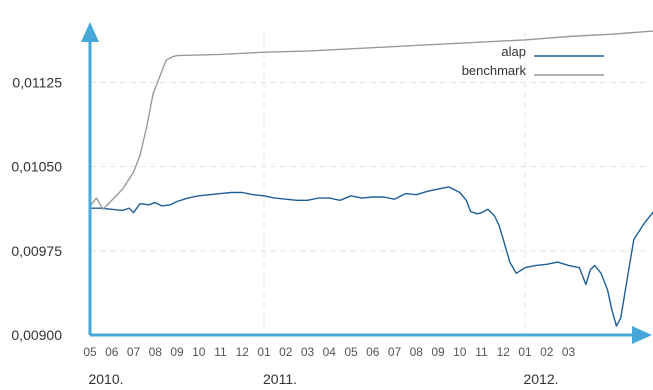  What do you see at coordinates (642, 335) in the screenshot?
I see `x-axis-arrow-icon` at bounding box center [642, 335].